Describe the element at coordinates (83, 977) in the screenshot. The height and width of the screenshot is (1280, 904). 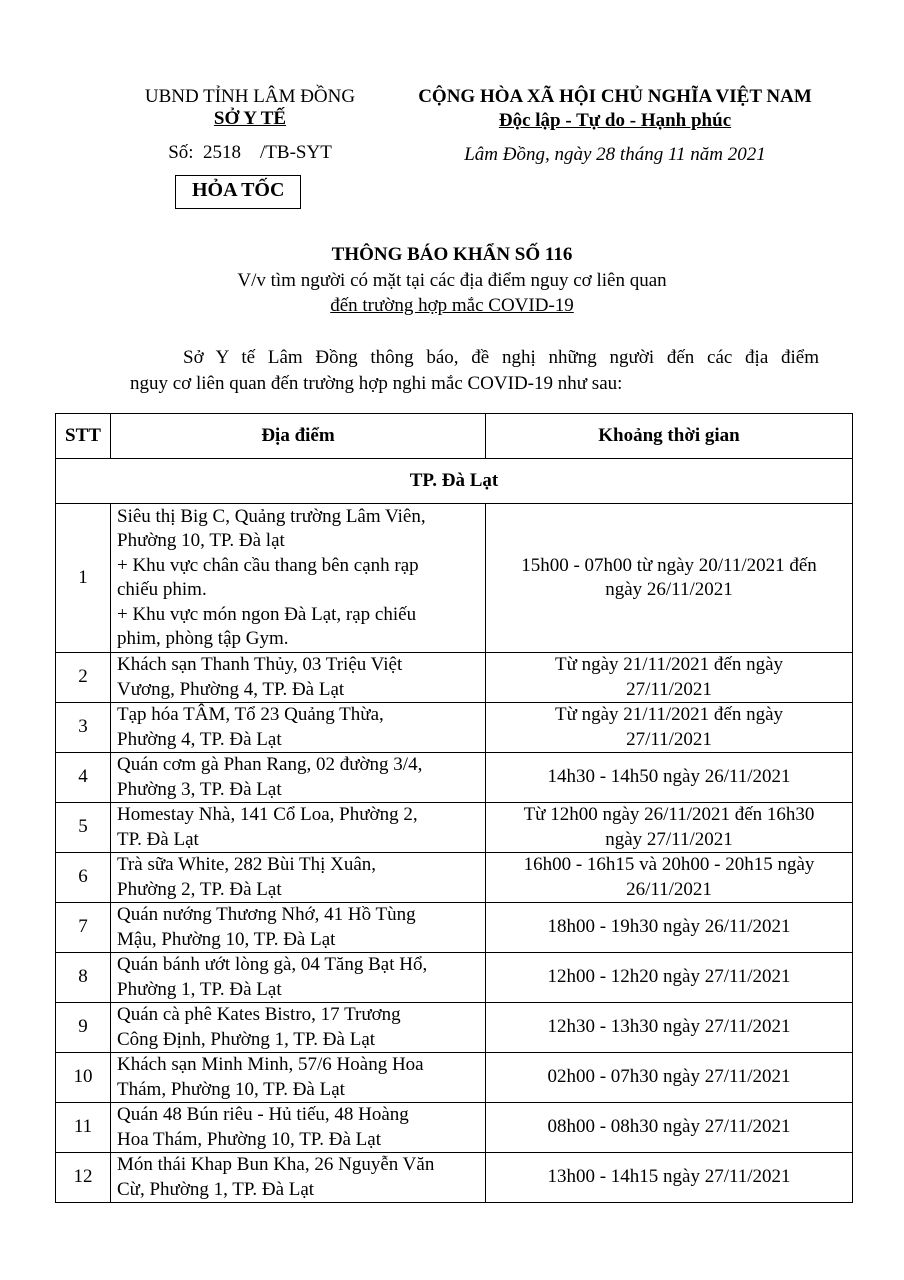
I see `stt-cell: 8` at that location.